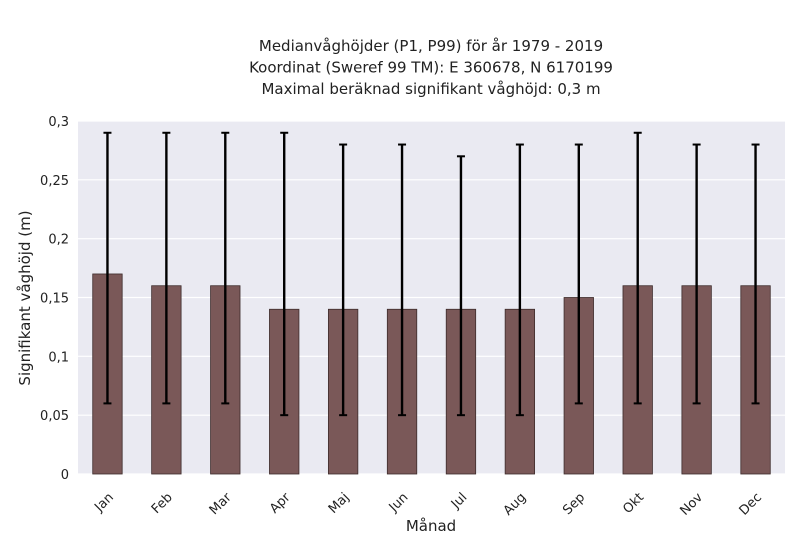 The width and height of the screenshot is (800, 550). What do you see at coordinates (58, 240) in the screenshot?
I see `y-tick-label: 0,2` at bounding box center [58, 240].